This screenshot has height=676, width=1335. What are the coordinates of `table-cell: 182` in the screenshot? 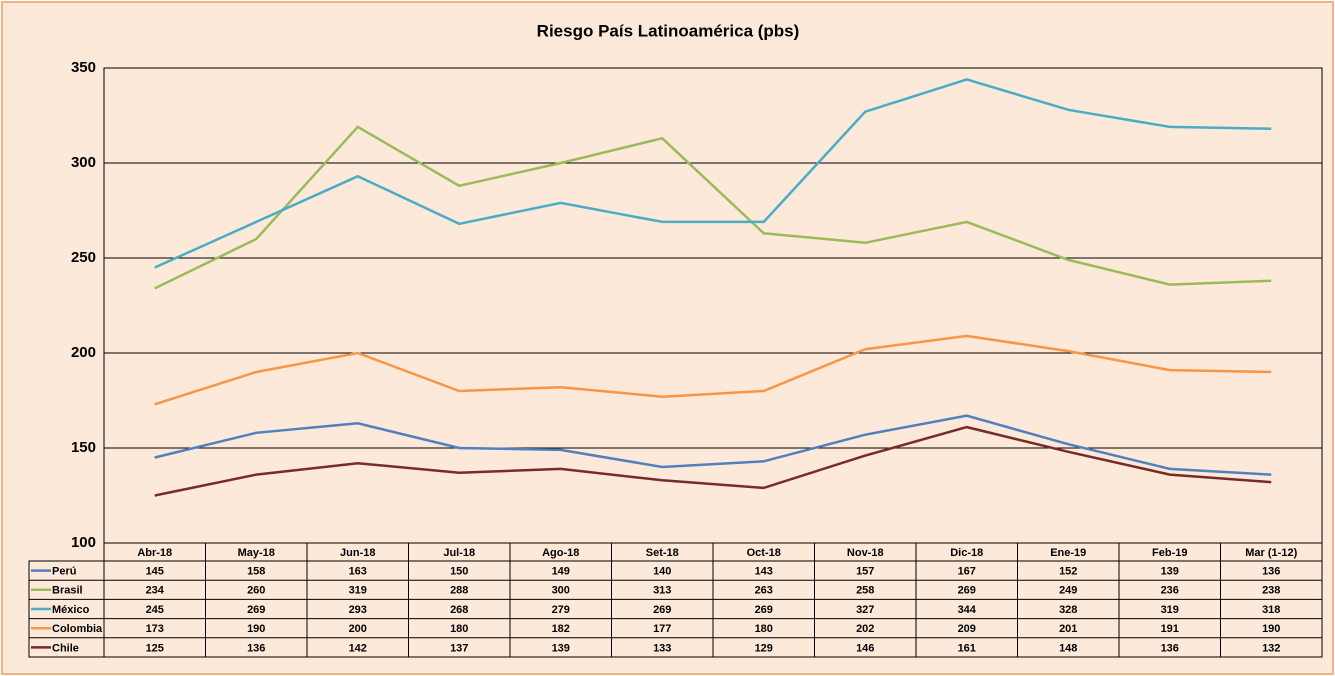 It's located at (561, 629).